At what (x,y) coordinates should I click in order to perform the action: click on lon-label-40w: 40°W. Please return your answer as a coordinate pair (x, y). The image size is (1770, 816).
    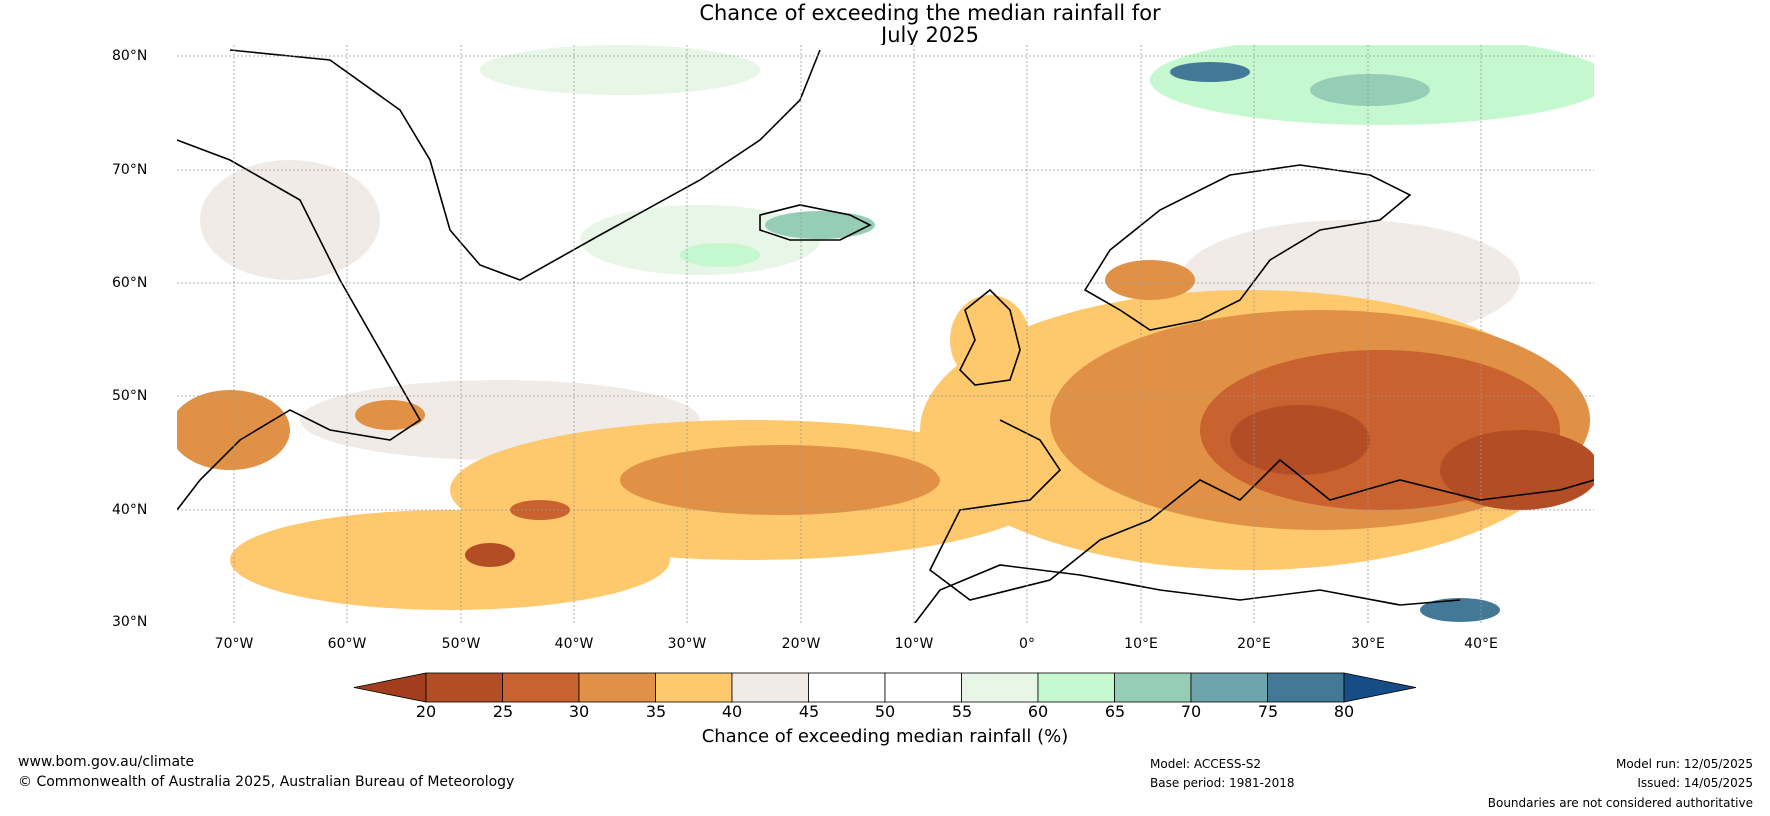
    Looking at the image, I should click on (574, 644).